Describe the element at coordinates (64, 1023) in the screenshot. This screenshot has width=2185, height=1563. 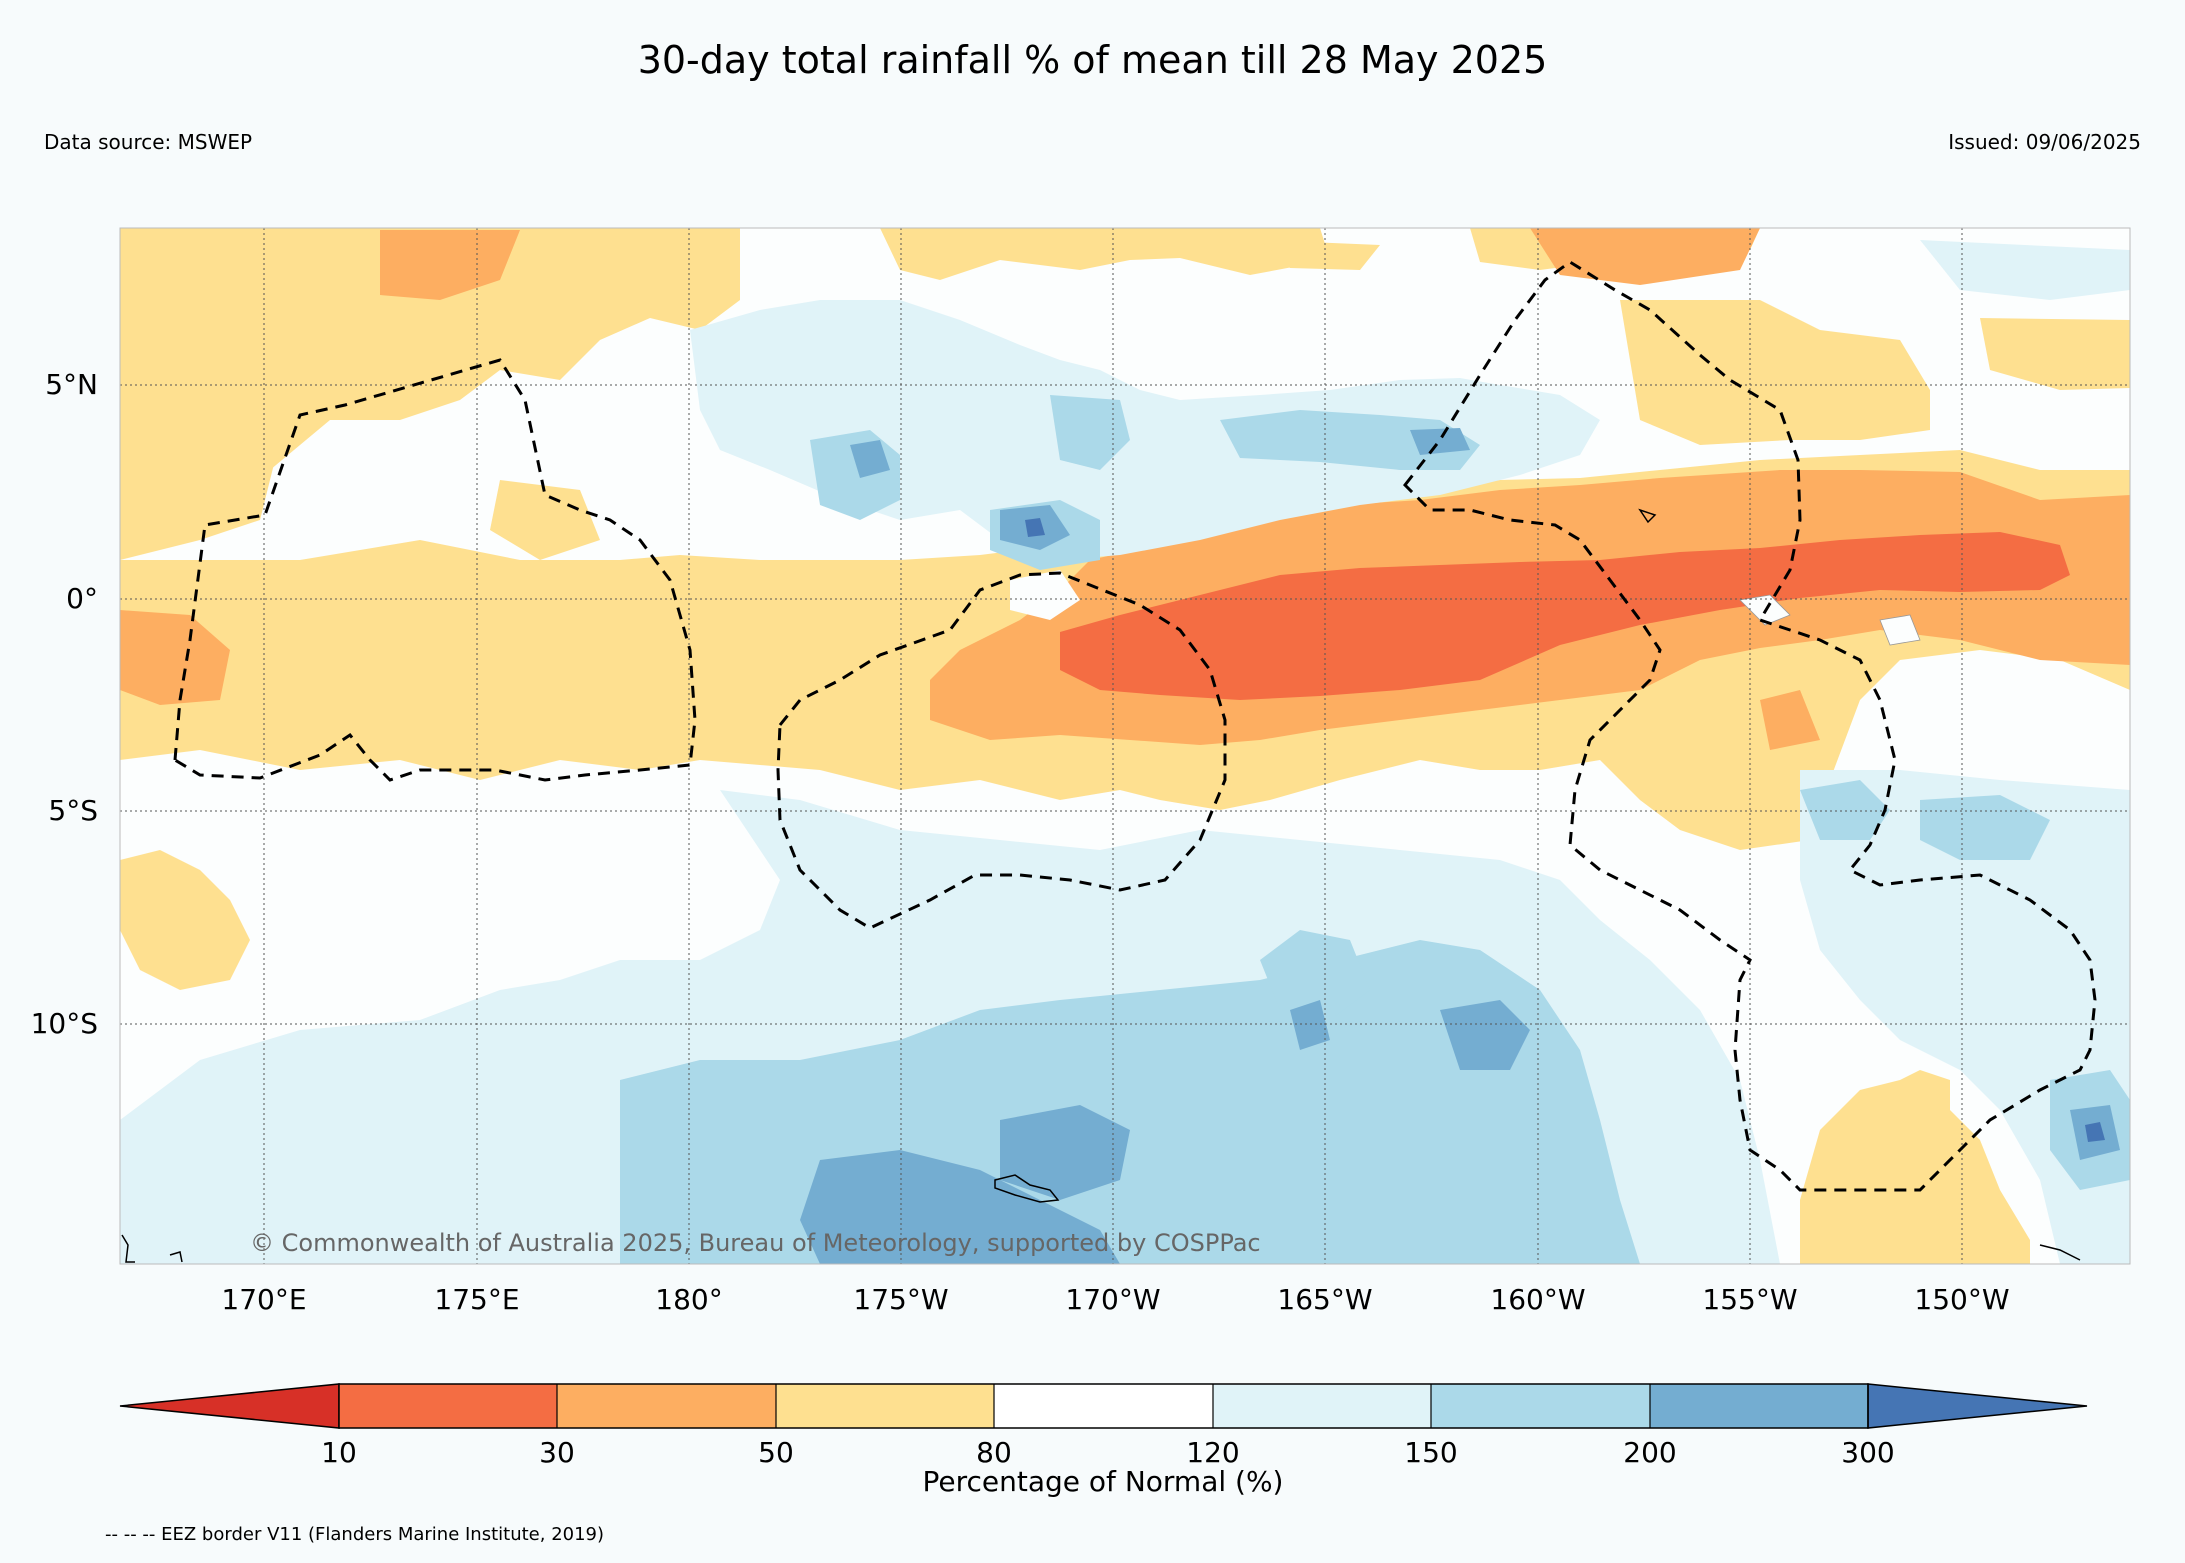
I see `lat-label-10s: 10°S` at that location.